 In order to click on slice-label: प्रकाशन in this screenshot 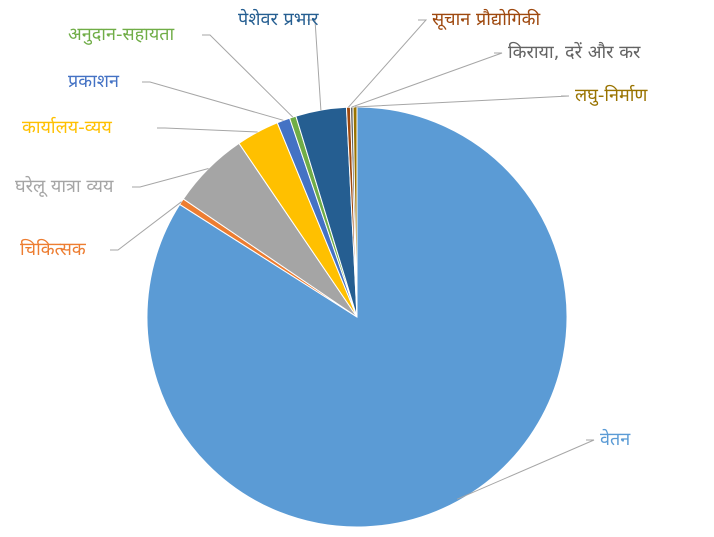, I will do `click(94, 81)`.